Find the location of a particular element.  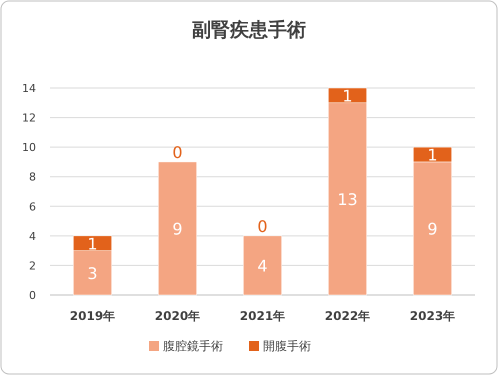

data-label: 13 is located at coordinates (347, 199).